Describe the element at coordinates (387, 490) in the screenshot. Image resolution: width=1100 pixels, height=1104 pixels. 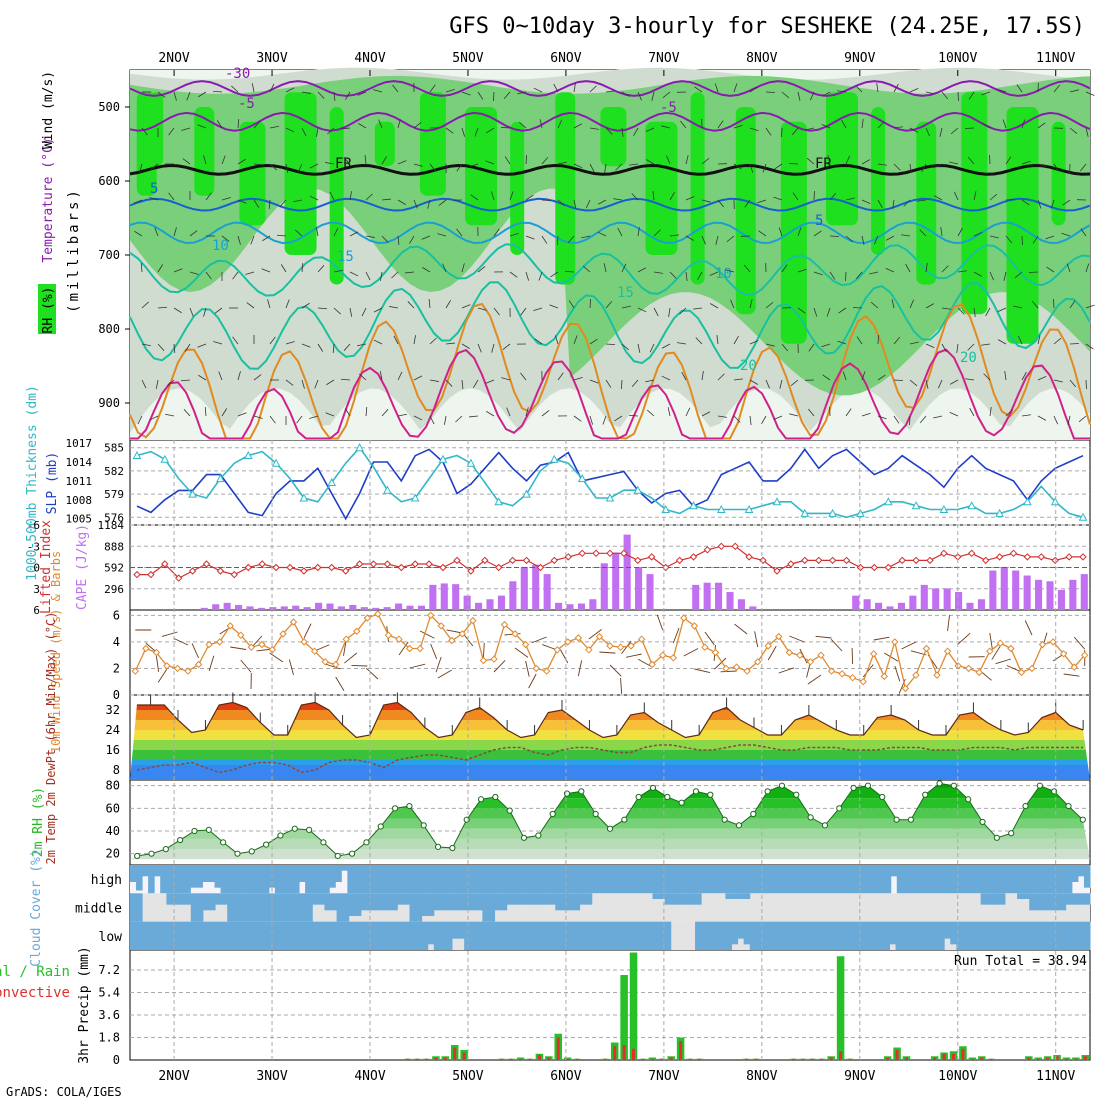
I see `thickness-marker` at that location.